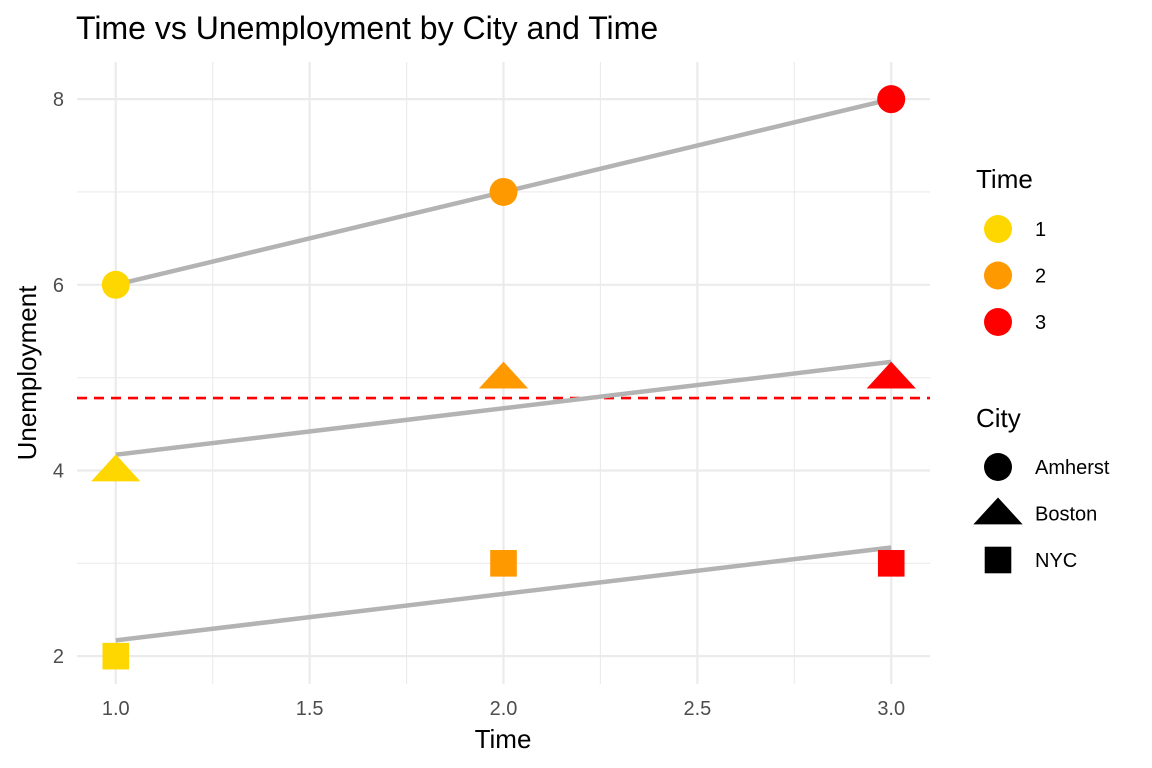  What do you see at coordinates (504, 709) in the screenshot?
I see `x-tick-label: 2.0` at bounding box center [504, 709].